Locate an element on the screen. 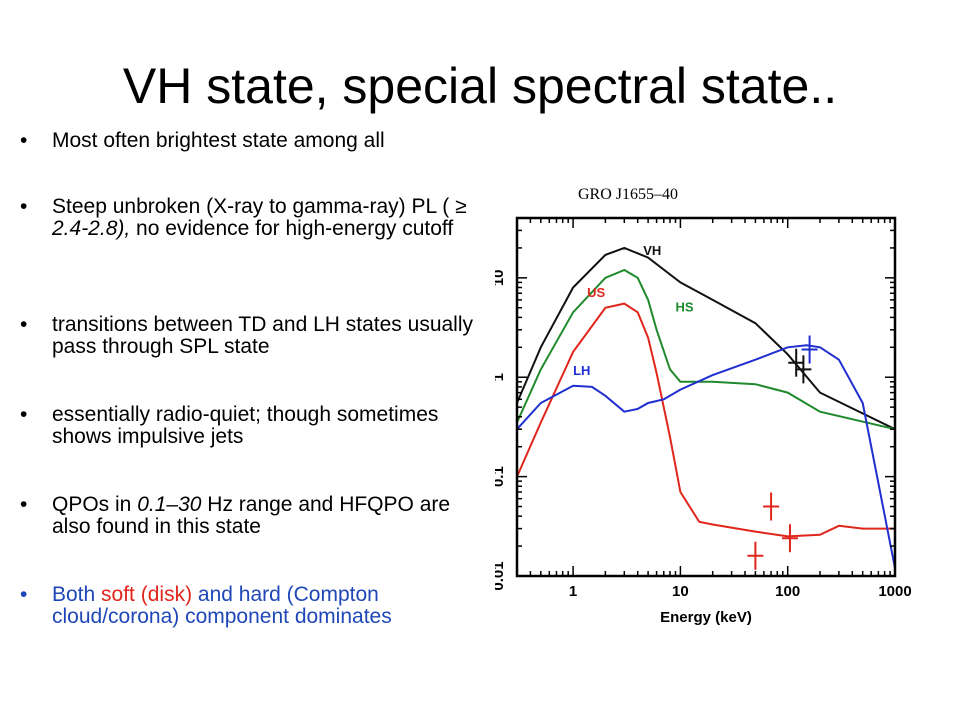  x-axis-label: Energy (keV) is located at coordinates (706, 617).